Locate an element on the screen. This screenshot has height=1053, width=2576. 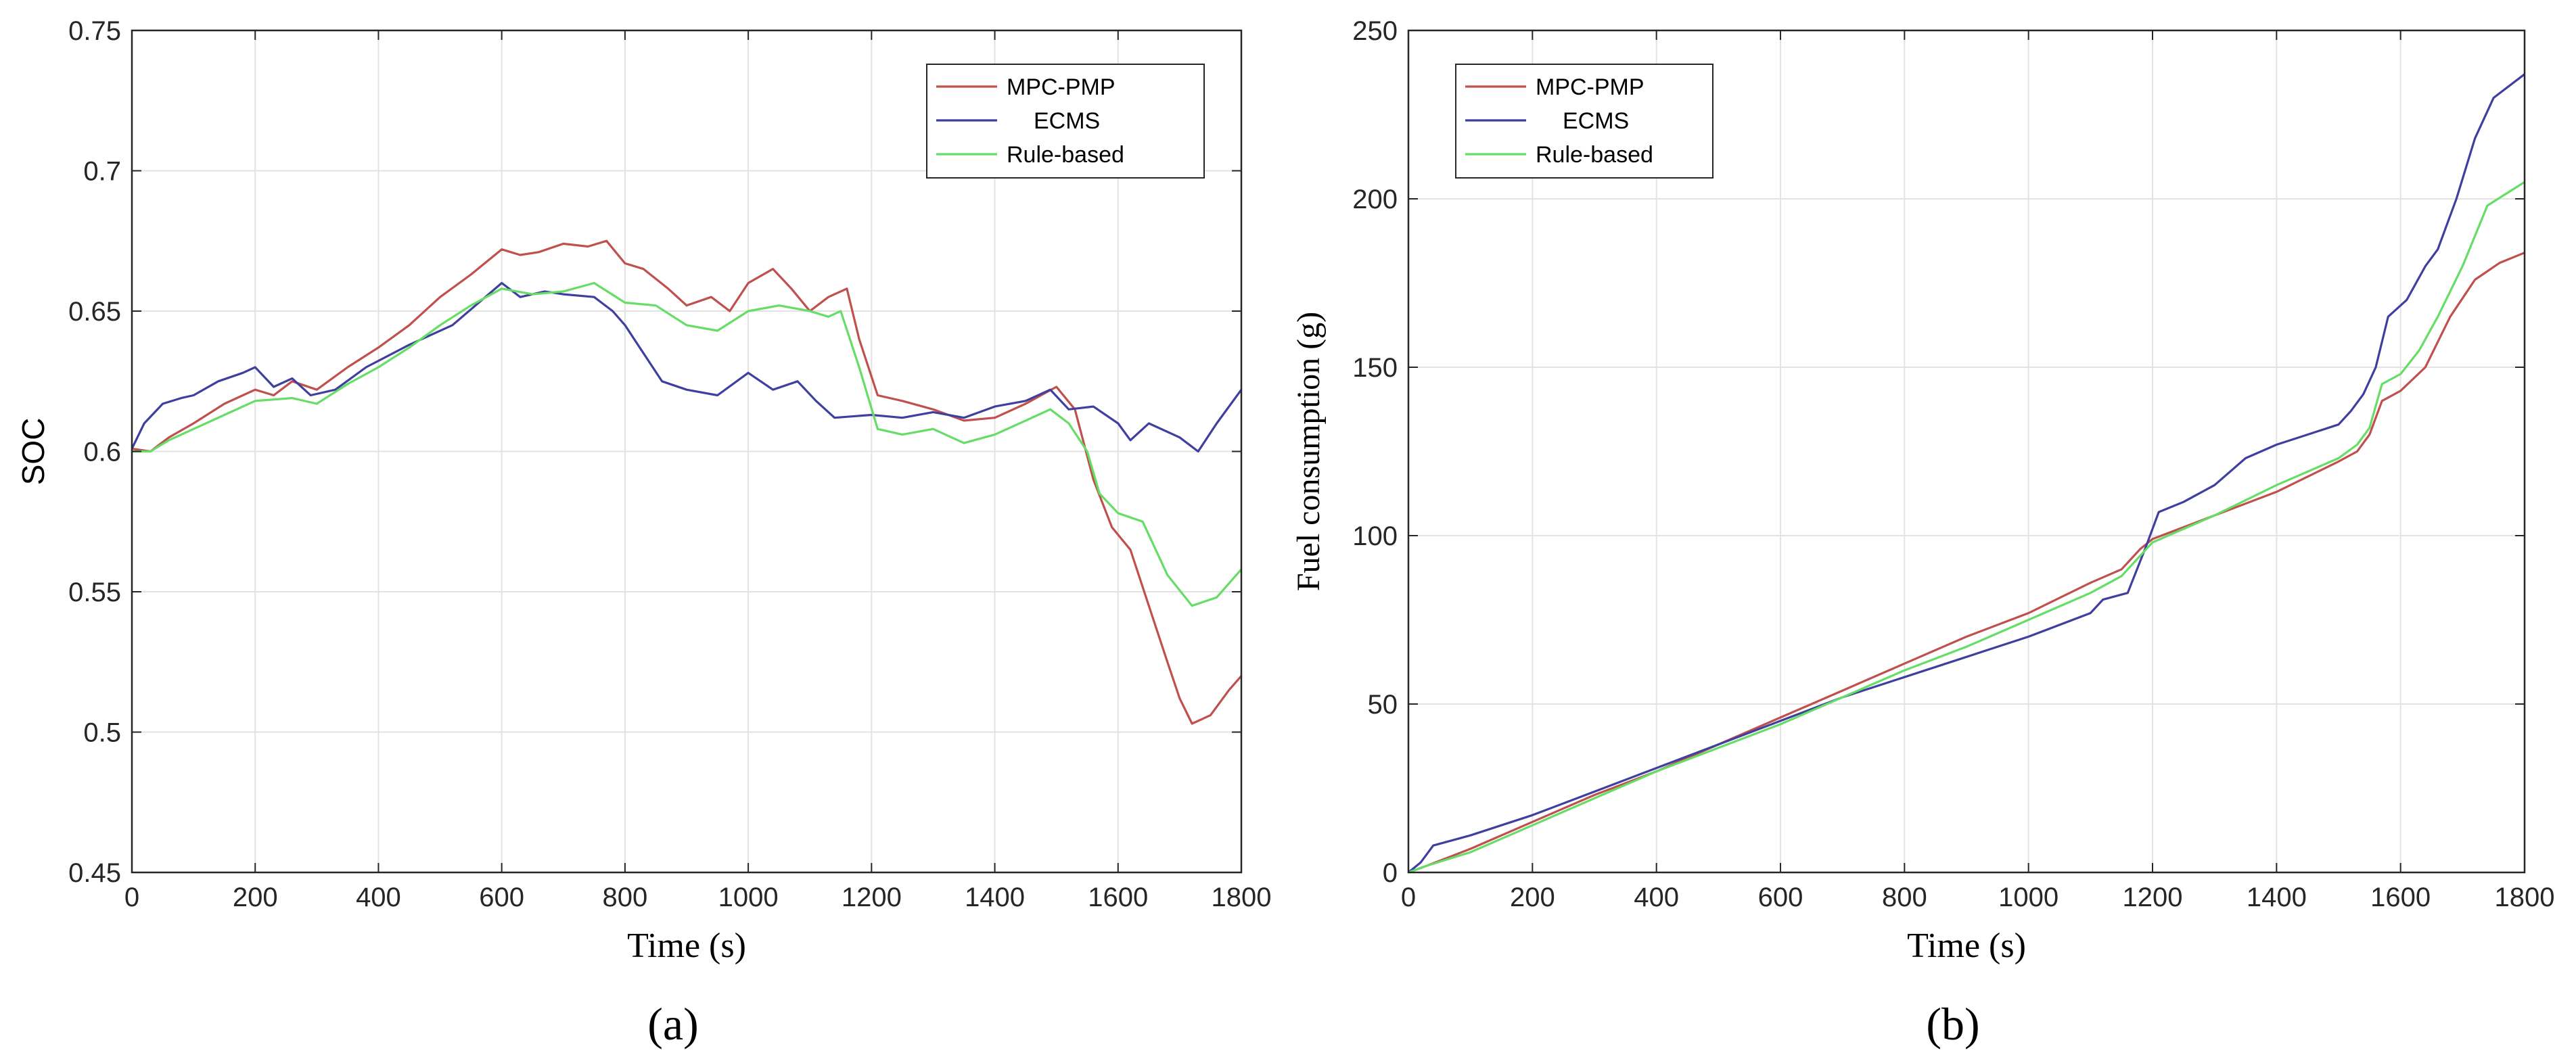
soc-x-tick-1800: 1800 is located at coordinates (1242, 898).